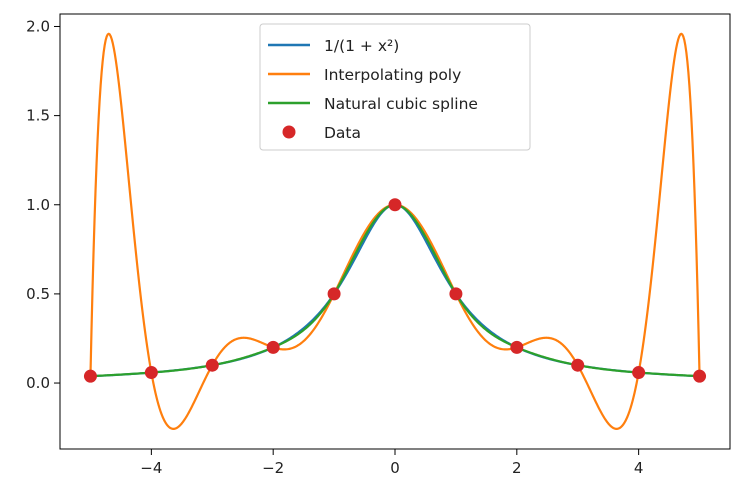 Image resolution: width=744 pixels, height=496 pixels. What do you see at coordinates (361, 46) in the screenshot?
I see `legend-label-runge: 1/(1 + x²)` at bounding box center [361, 46].